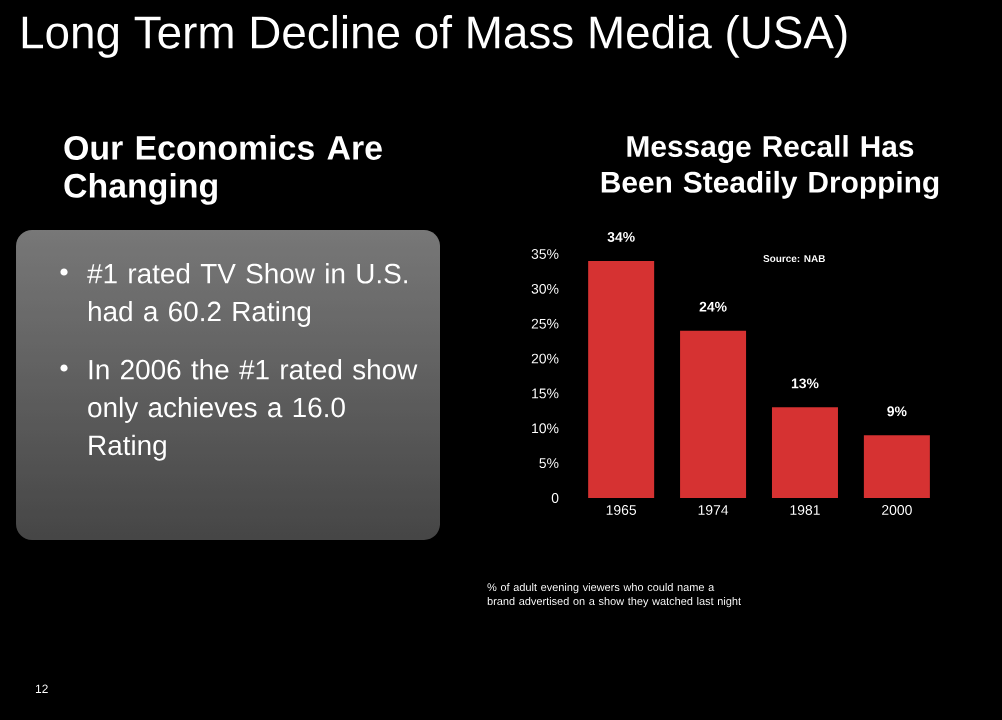 Image resolution: width=1002 pixels, height=720 pixels. What do you see at coordinates (223, 170) in the screenshot?
I see `text: Our Economics Are Changing` at bounding box center [223, 170].